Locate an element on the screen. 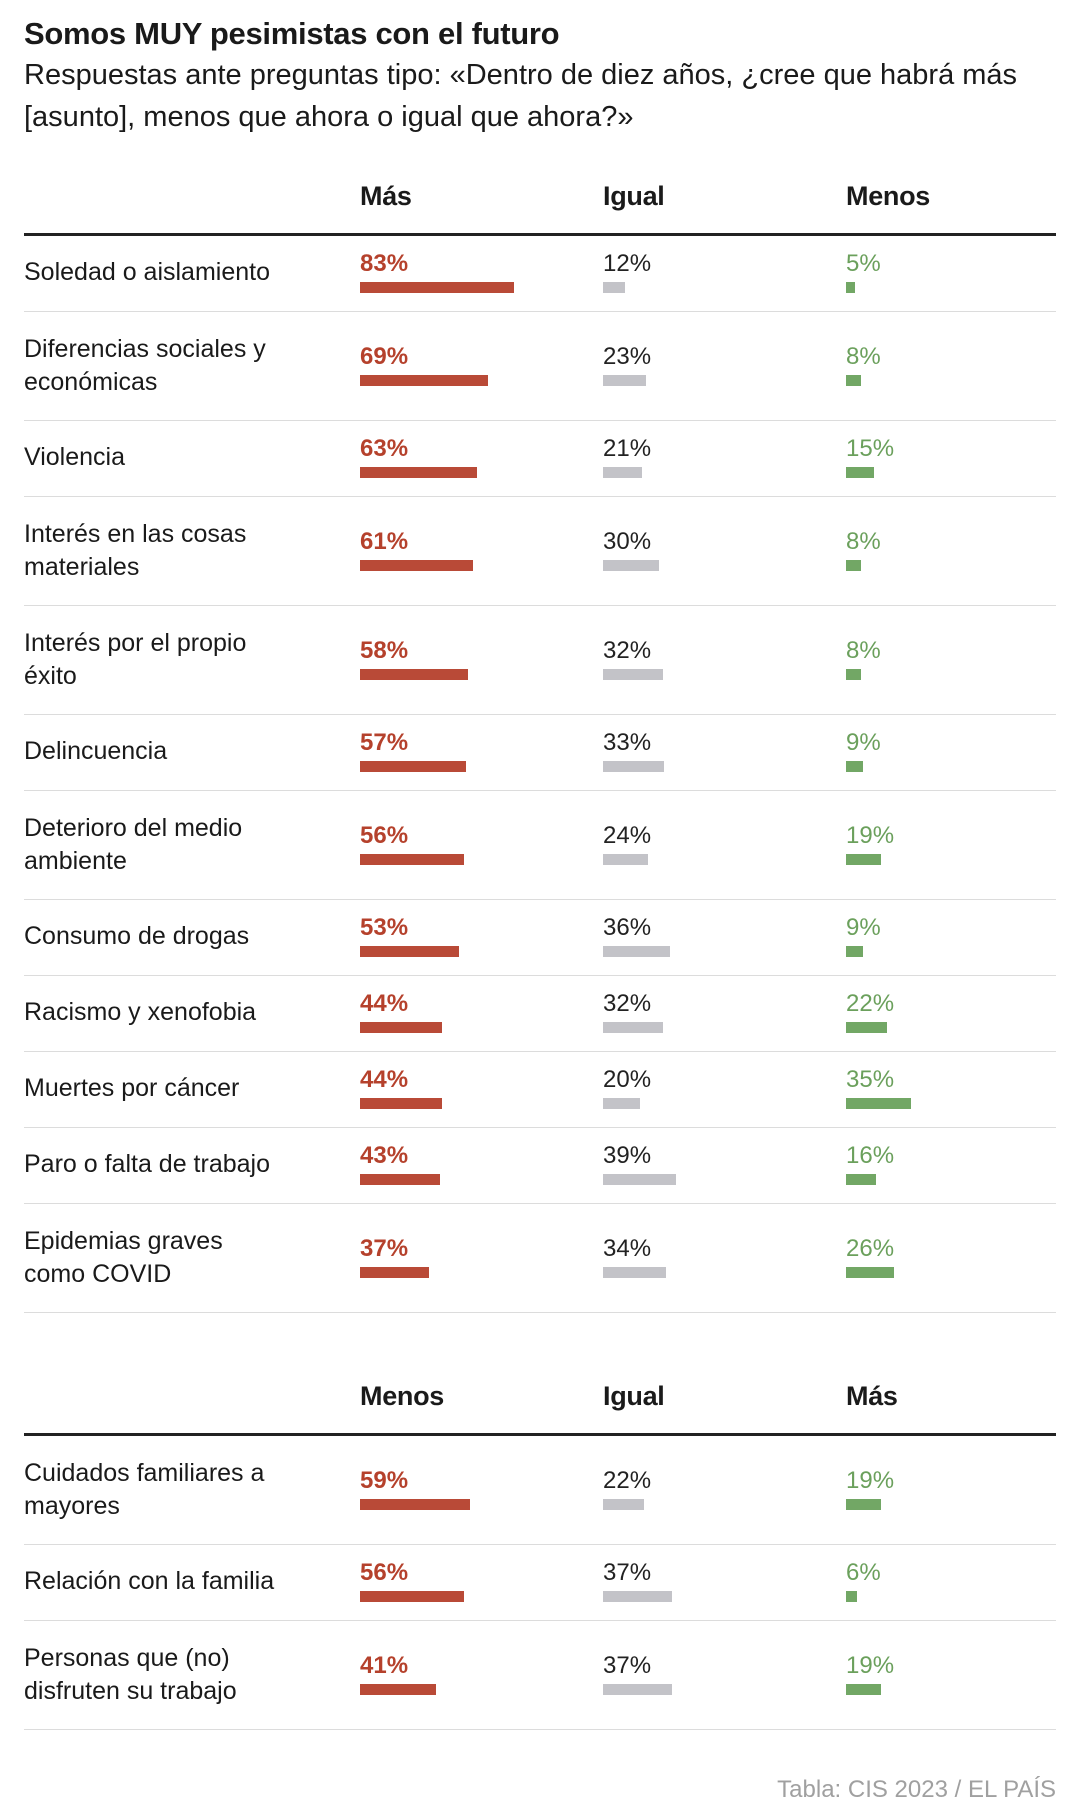 This screenshot has width=1068, height=1812. value-cell-first: 53% is located at coordinates (409, 934).